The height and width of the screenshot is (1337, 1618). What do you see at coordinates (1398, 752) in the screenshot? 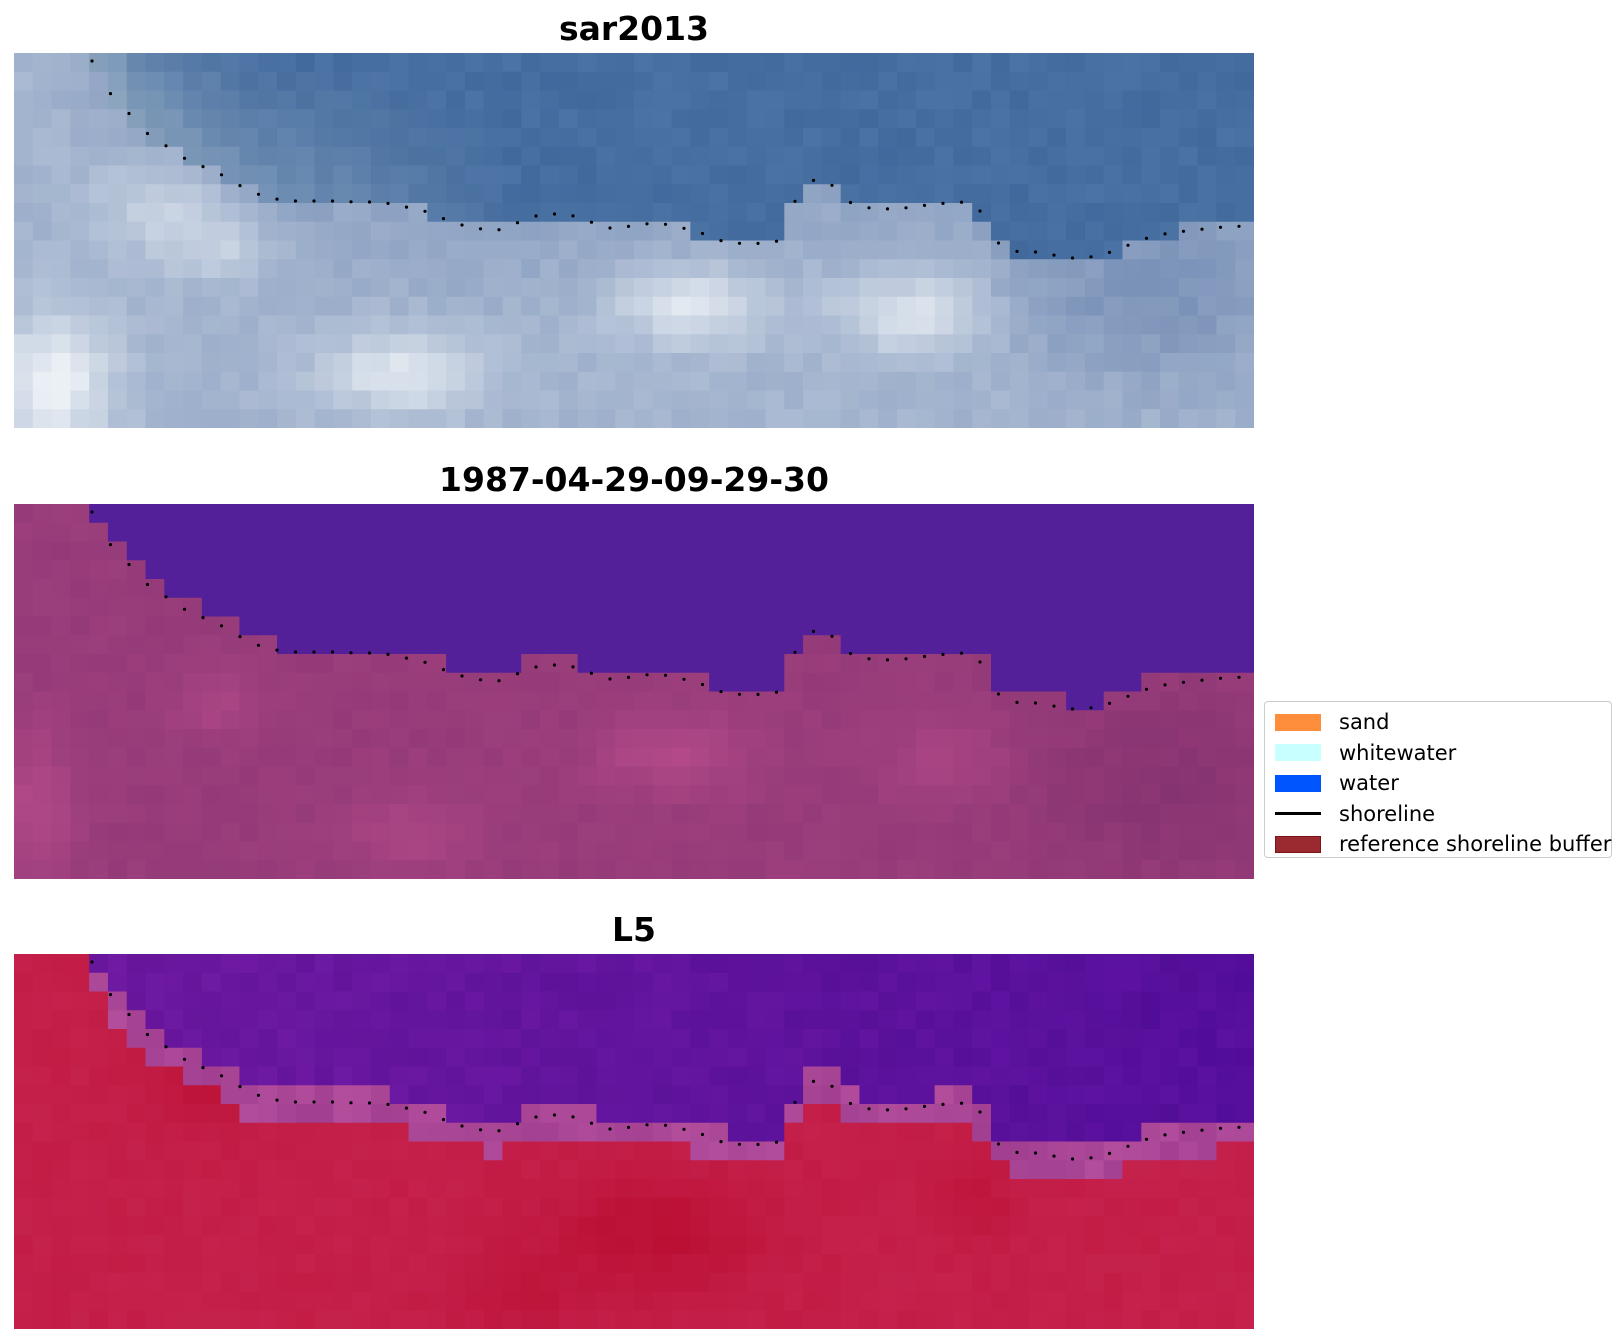
I see `legend-label: whitewater` at bounding box center [1398, 752].